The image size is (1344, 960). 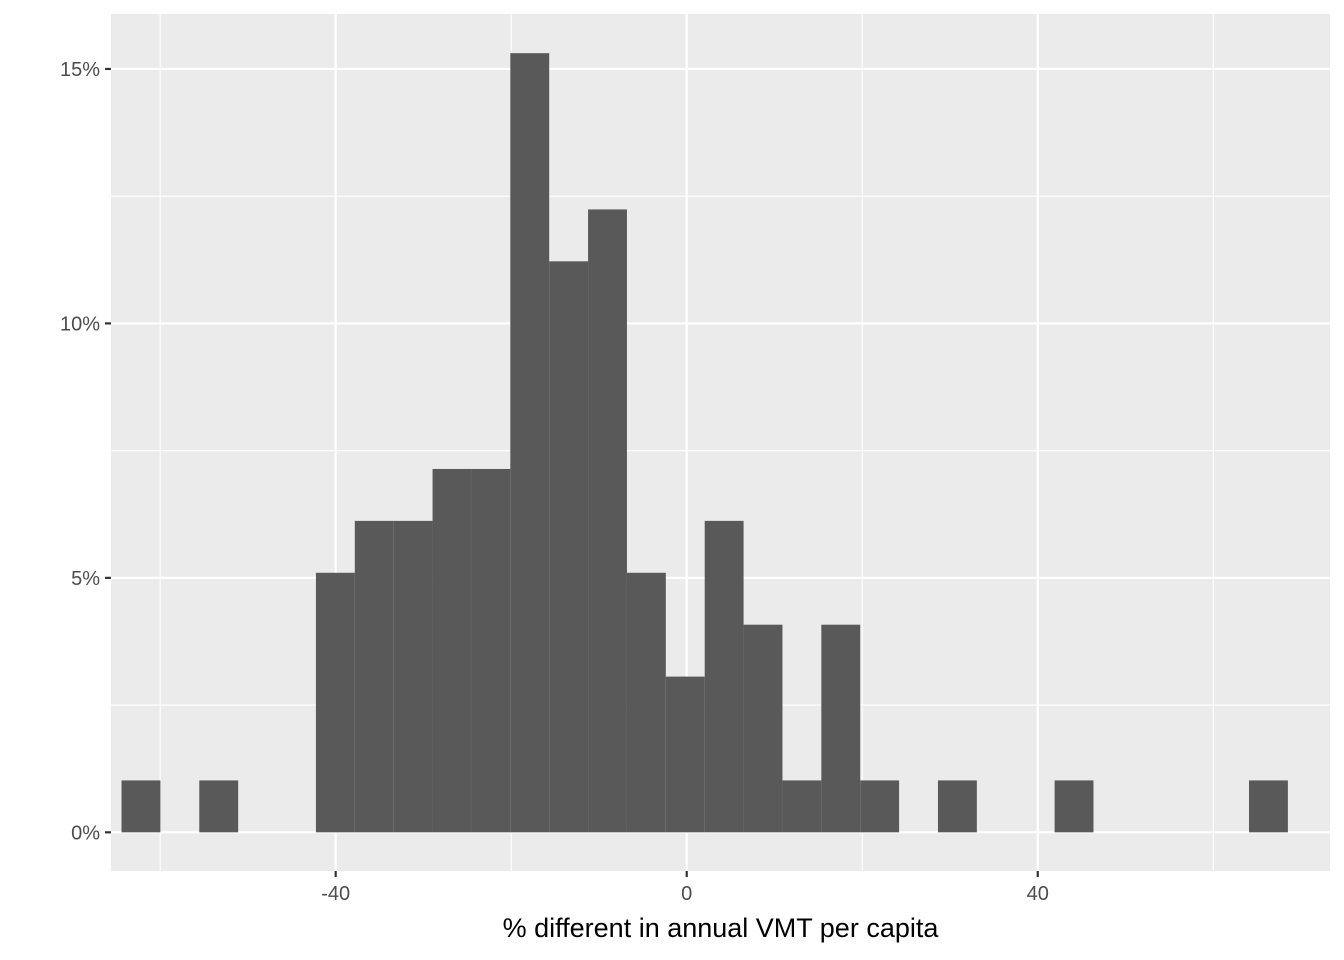 What do you see at coordinates (85, 579) in the screenshot?
I see `y-tick-label: 5%` at bounding box center [85, 579].